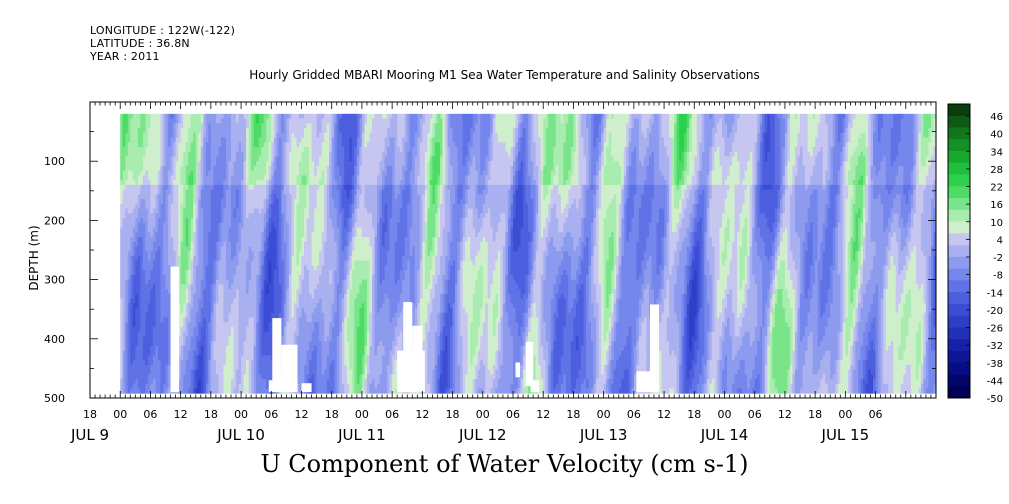 The width and height of the screenshot is (1009, 504). Describe the element at coordinates (89, 435) in the screenshot. I see `x-day-label: JUL 9` at that location.